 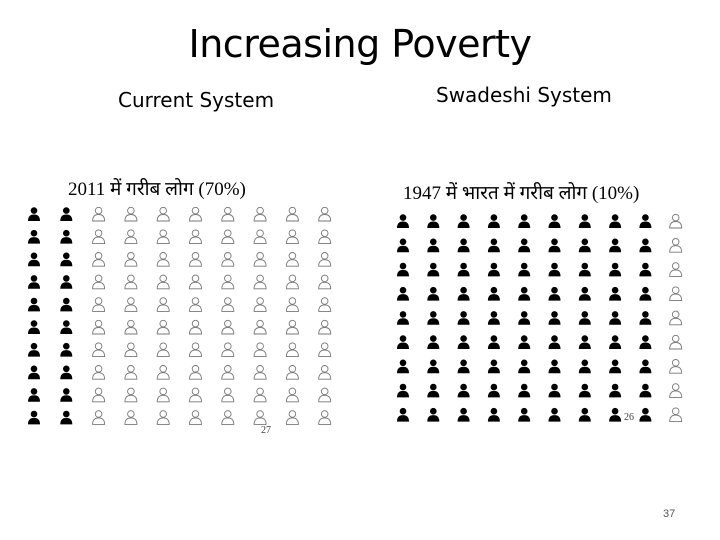 I want to click on right-chart-heading: 1947 में भारत में गरीब लोग (10%), so click(x=521, y=193).